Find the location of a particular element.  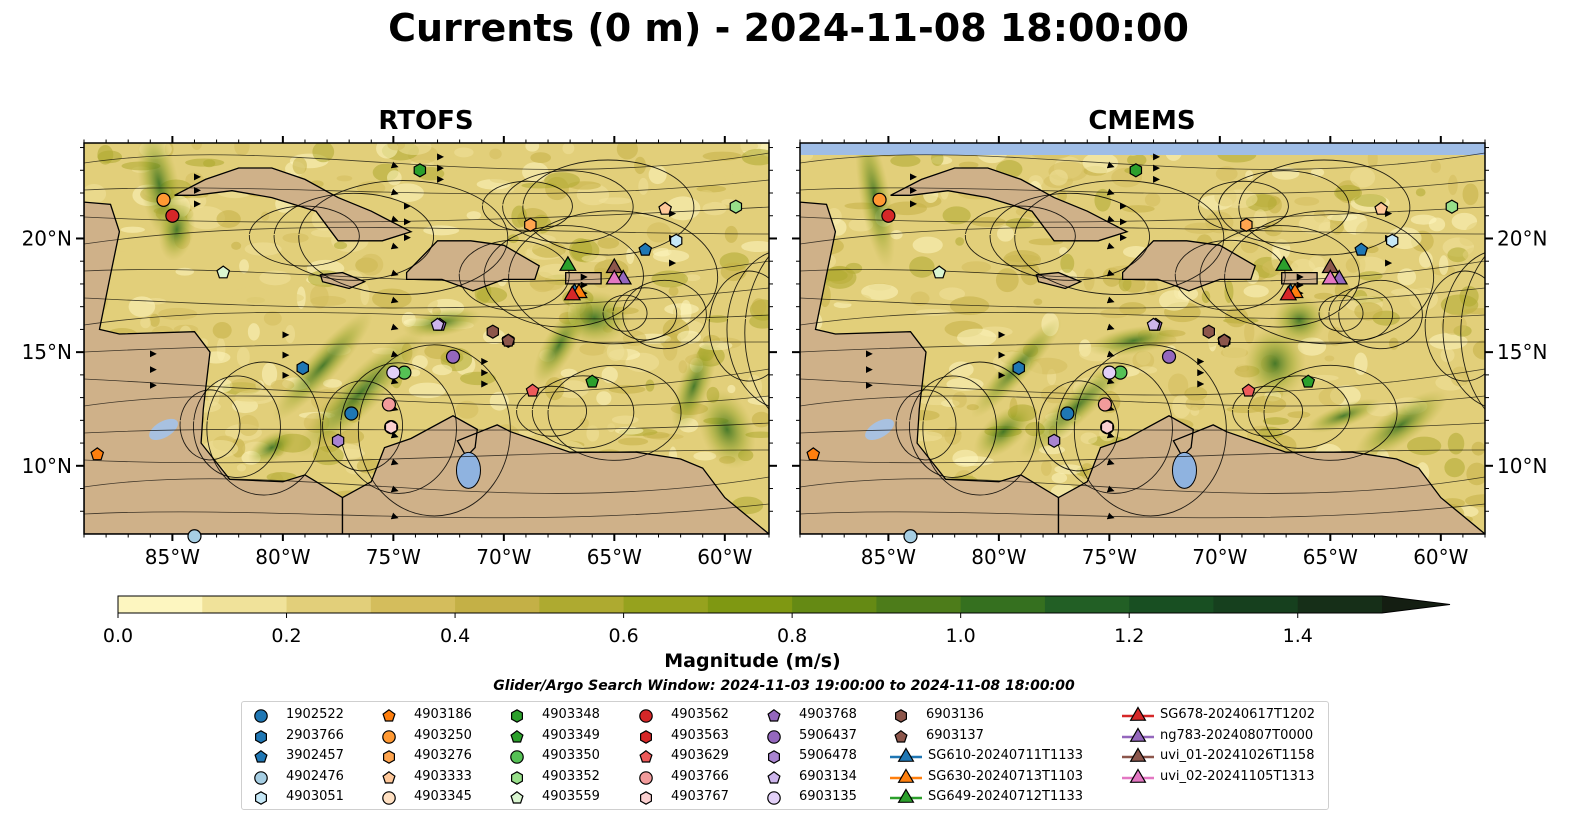

legend-label: 4903352 is located at coordinates (571, 776).